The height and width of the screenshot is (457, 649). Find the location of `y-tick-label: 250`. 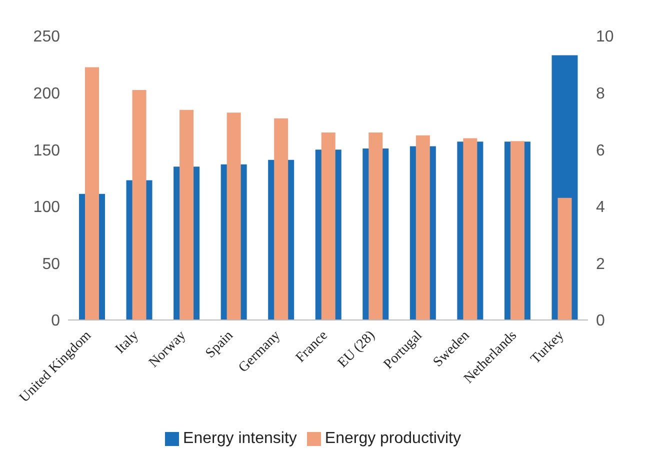

y-tick-label: 250 is located at coordinates (46, 37).